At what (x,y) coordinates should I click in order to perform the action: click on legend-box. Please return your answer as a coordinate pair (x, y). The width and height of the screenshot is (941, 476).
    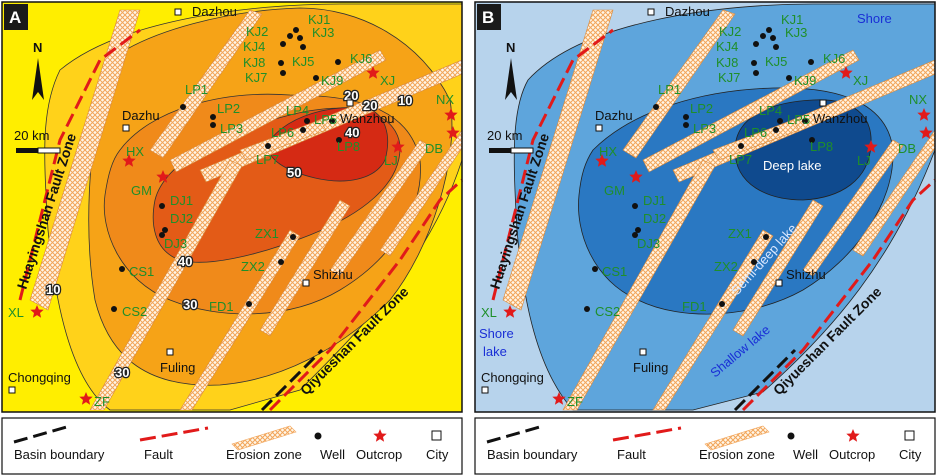
    Looking at the image, I should click on (705, 446).